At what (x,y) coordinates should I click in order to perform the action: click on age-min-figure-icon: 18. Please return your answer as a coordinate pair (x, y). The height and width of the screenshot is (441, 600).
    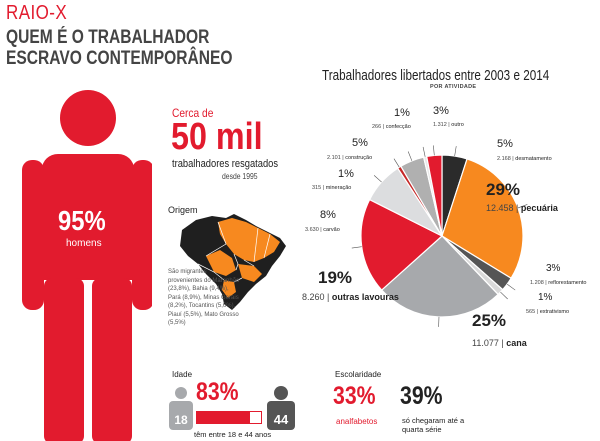
    Looking at the image, I should click on (181, 408).